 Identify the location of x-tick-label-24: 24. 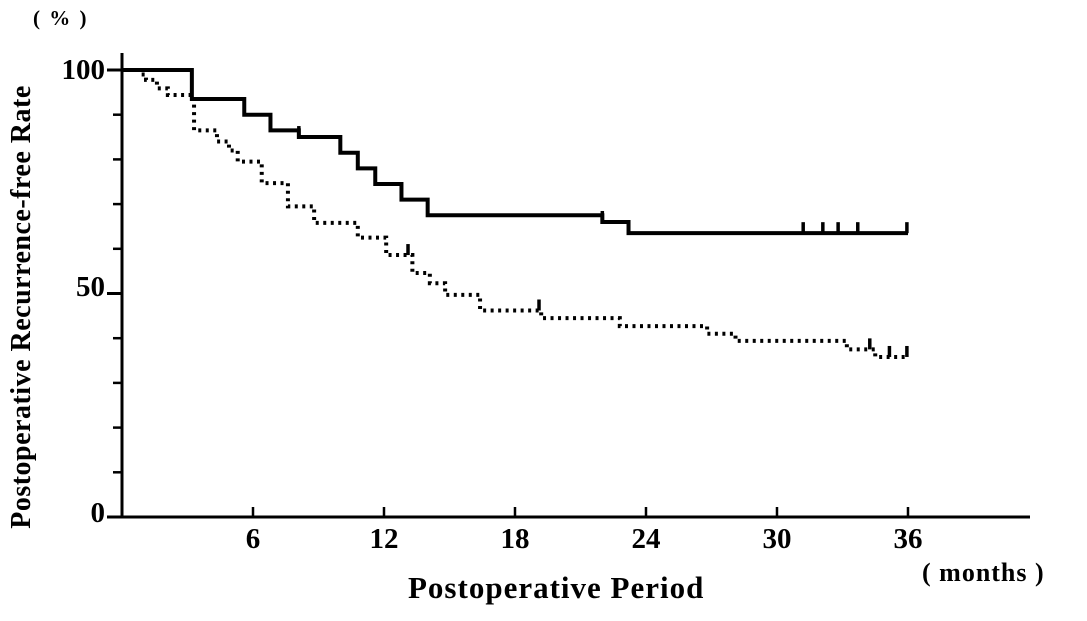
(646, 539).